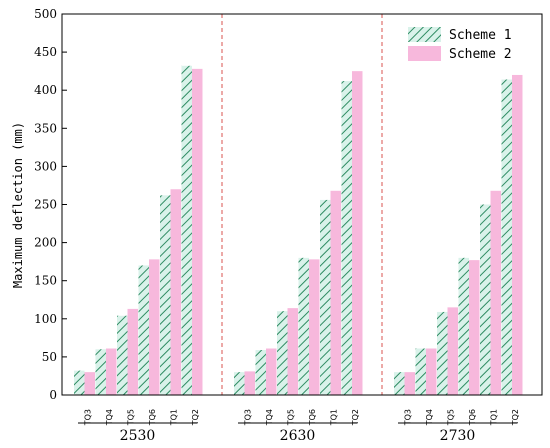 Image resolution: width=550 pixels, height=448 pixels. What do you see at coordinates (45, 319) in the screenshot?
I see `y-tick-label: 100` at bounding box center [45, 319].